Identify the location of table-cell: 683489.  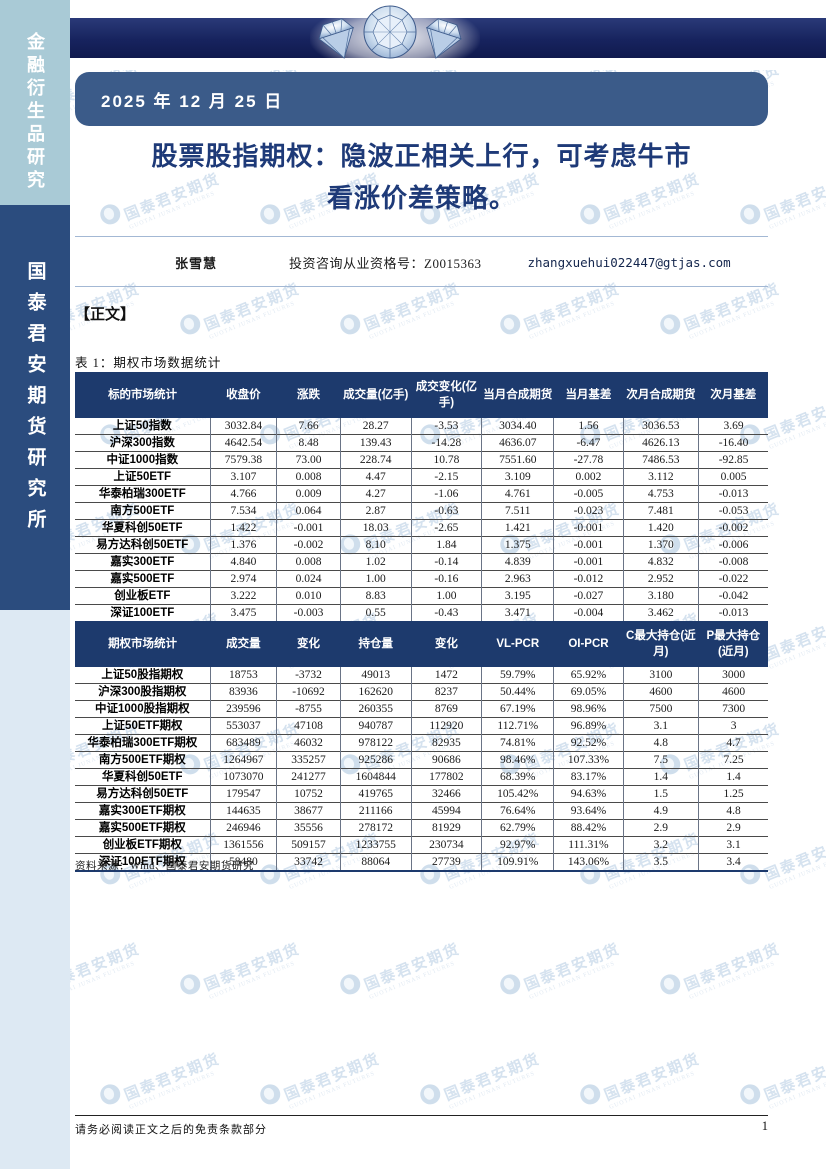
(243, 743).